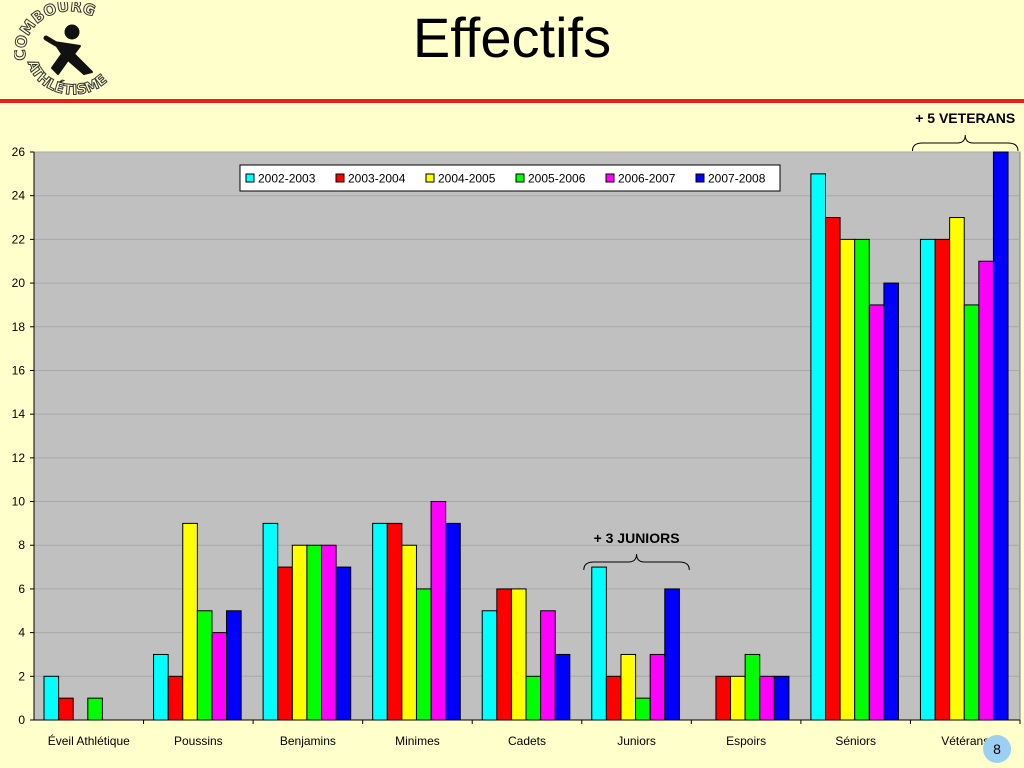 The image size is (1024, 768). I want to click on x-tick-label: Vétérans, so click(965, 741).